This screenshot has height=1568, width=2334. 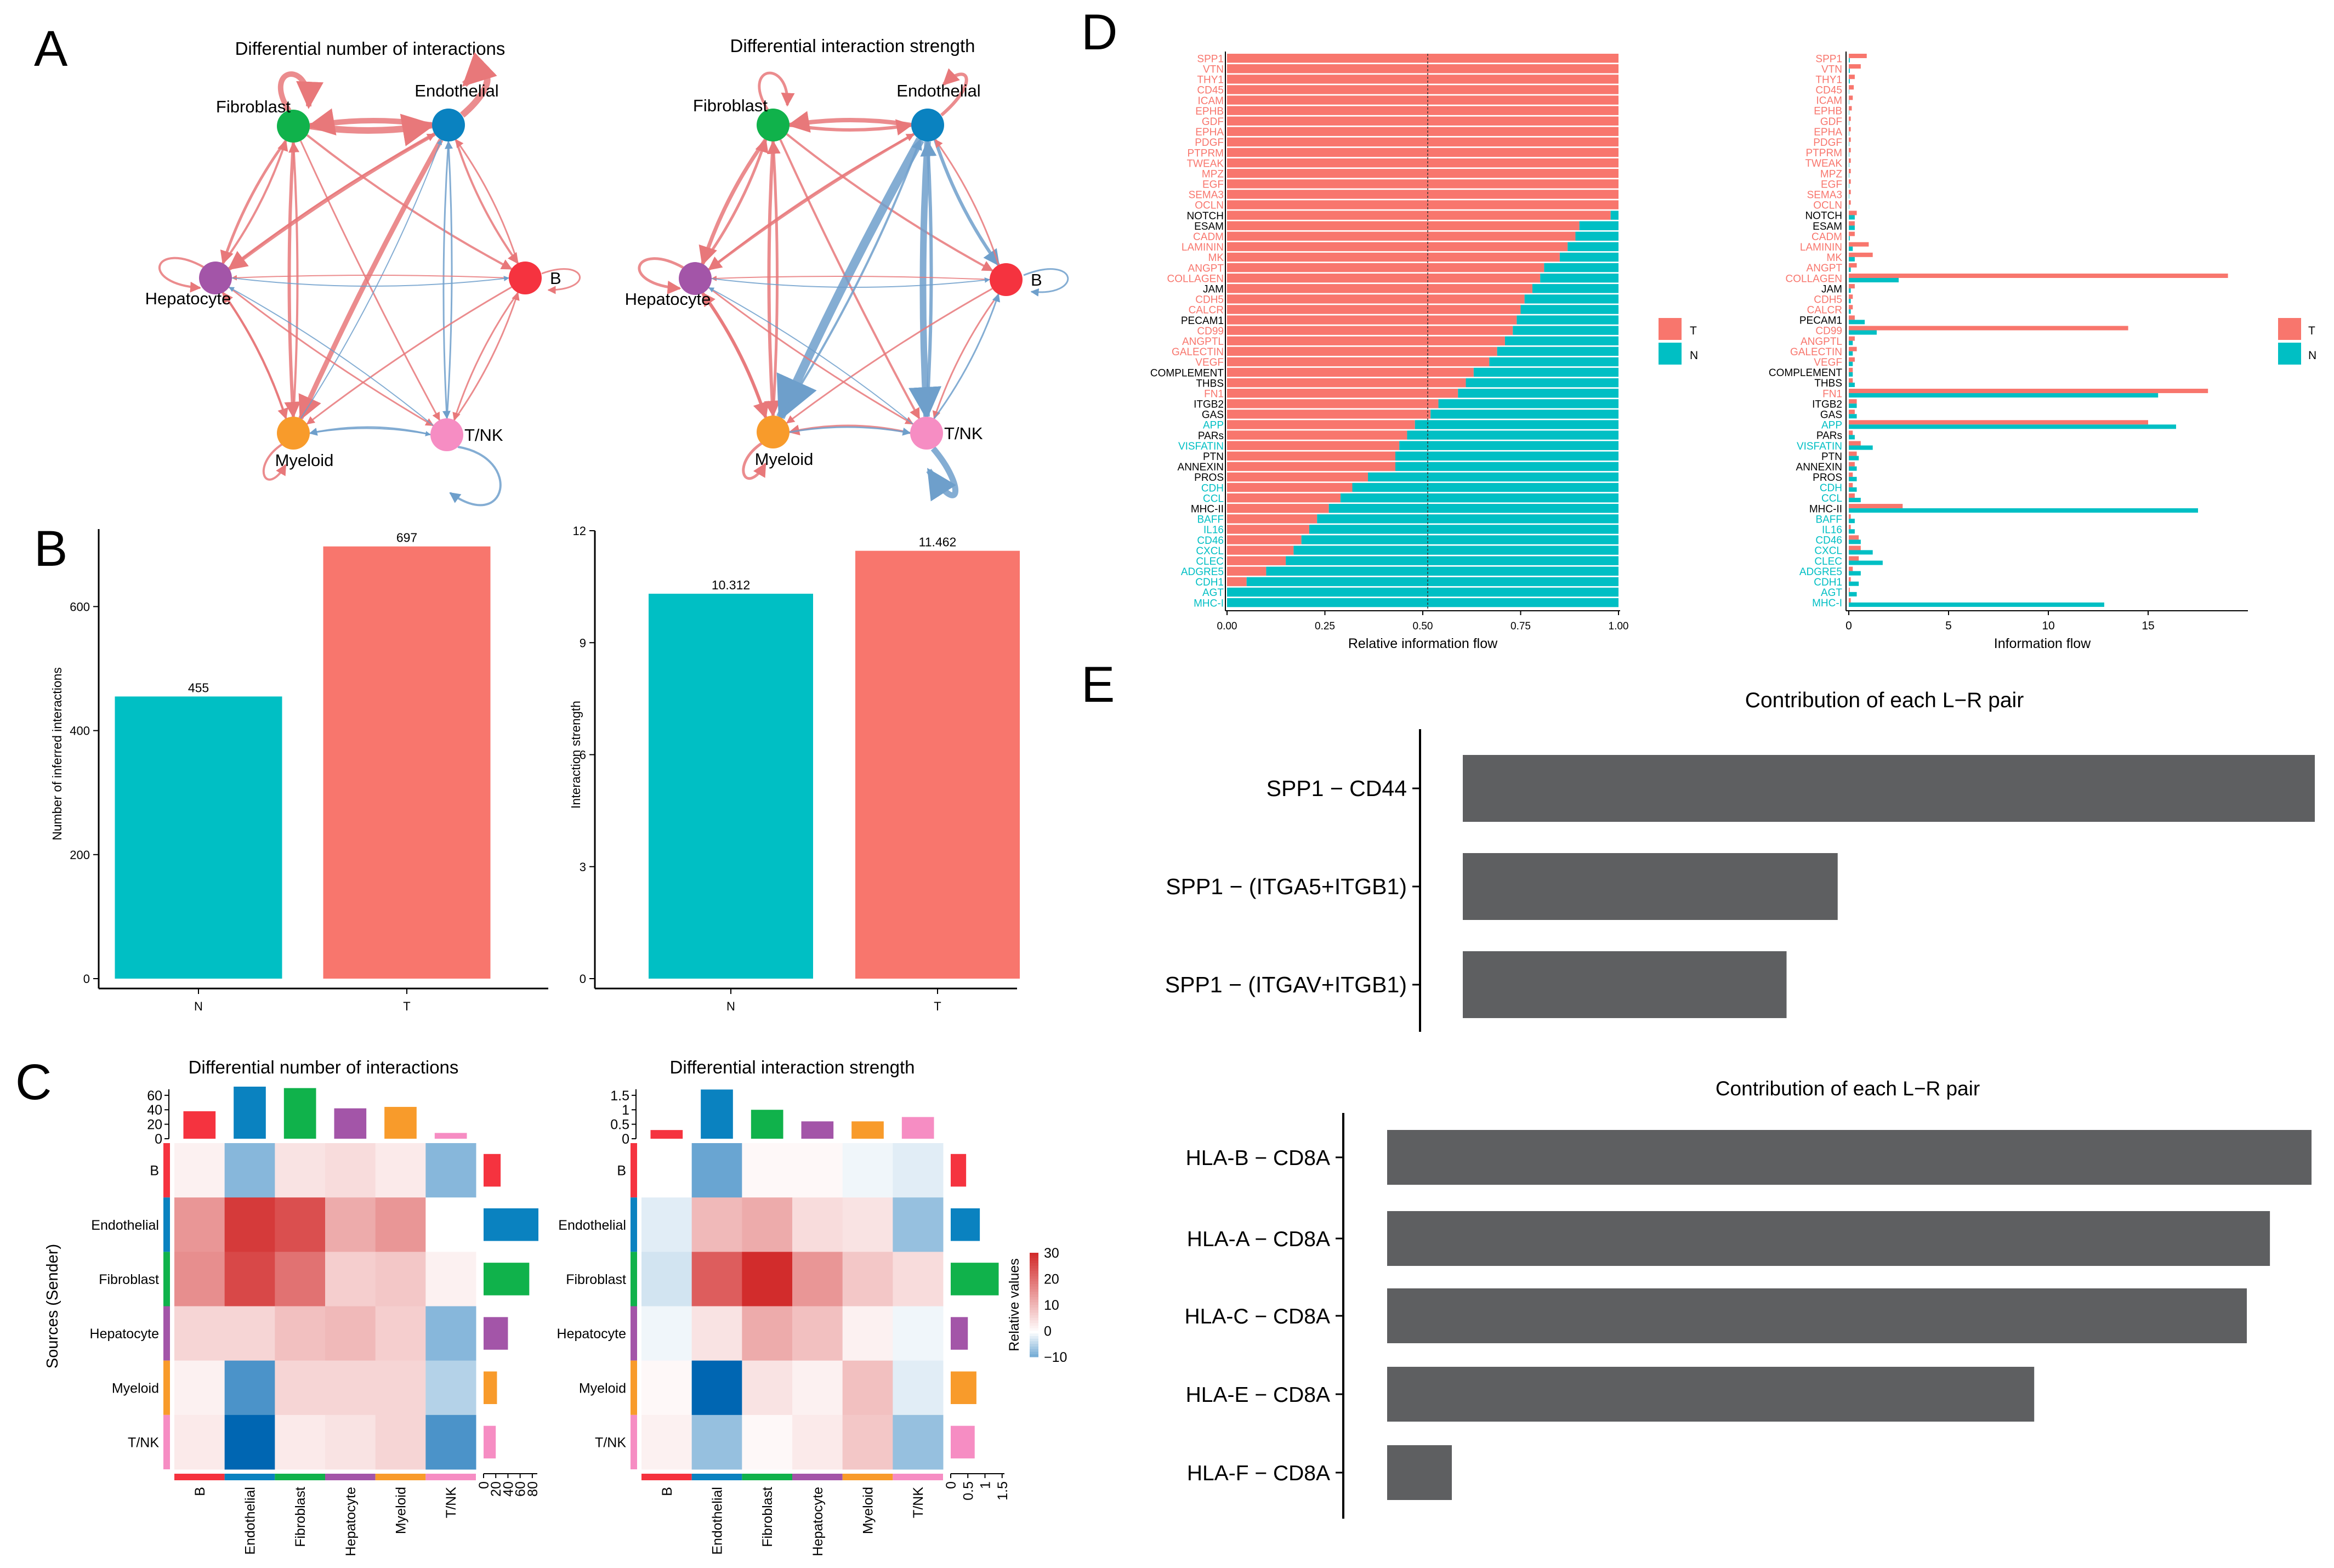 What do you see at coordinates (731, 585) in the screenshot?
I see `bar-value-label: 10.312` at bounding box center [731, 585].